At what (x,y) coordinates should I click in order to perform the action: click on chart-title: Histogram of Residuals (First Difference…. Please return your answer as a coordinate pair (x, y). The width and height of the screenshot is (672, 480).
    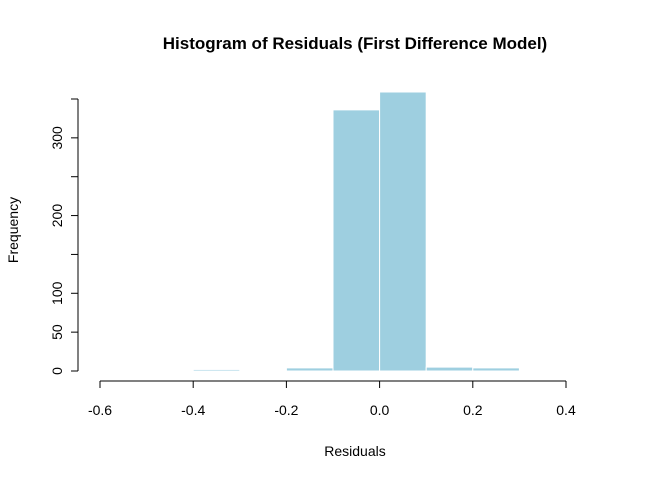
    Looking at the image, I should click on (355, 43).